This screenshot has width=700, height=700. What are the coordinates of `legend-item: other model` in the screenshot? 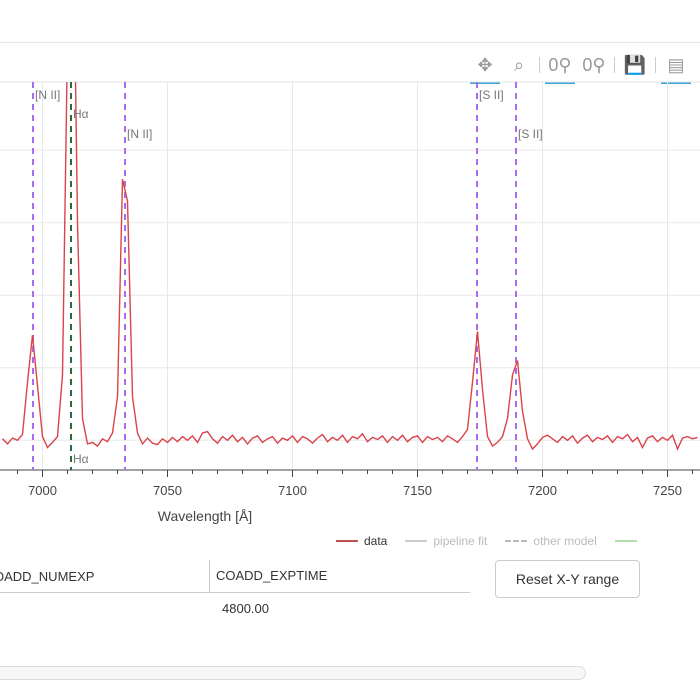 It's located at (551, 541).